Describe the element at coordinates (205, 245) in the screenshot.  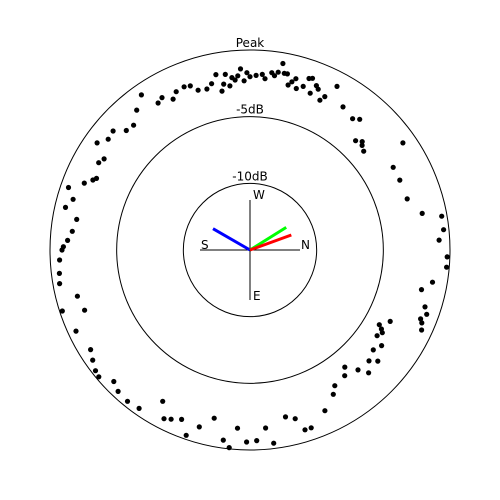
I see `axis-label-left: S` at that location.